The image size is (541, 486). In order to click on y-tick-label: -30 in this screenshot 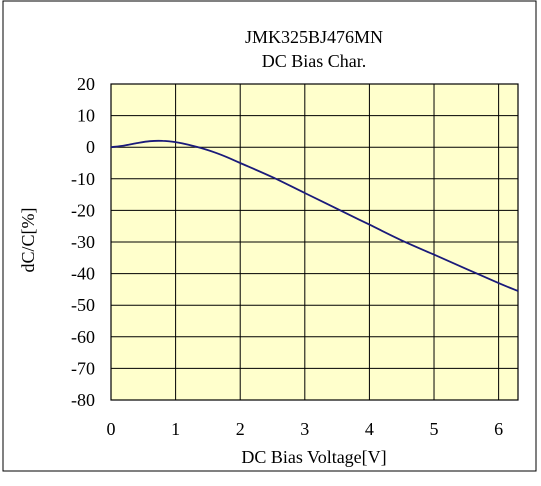, I will do `click(83, 242)`.